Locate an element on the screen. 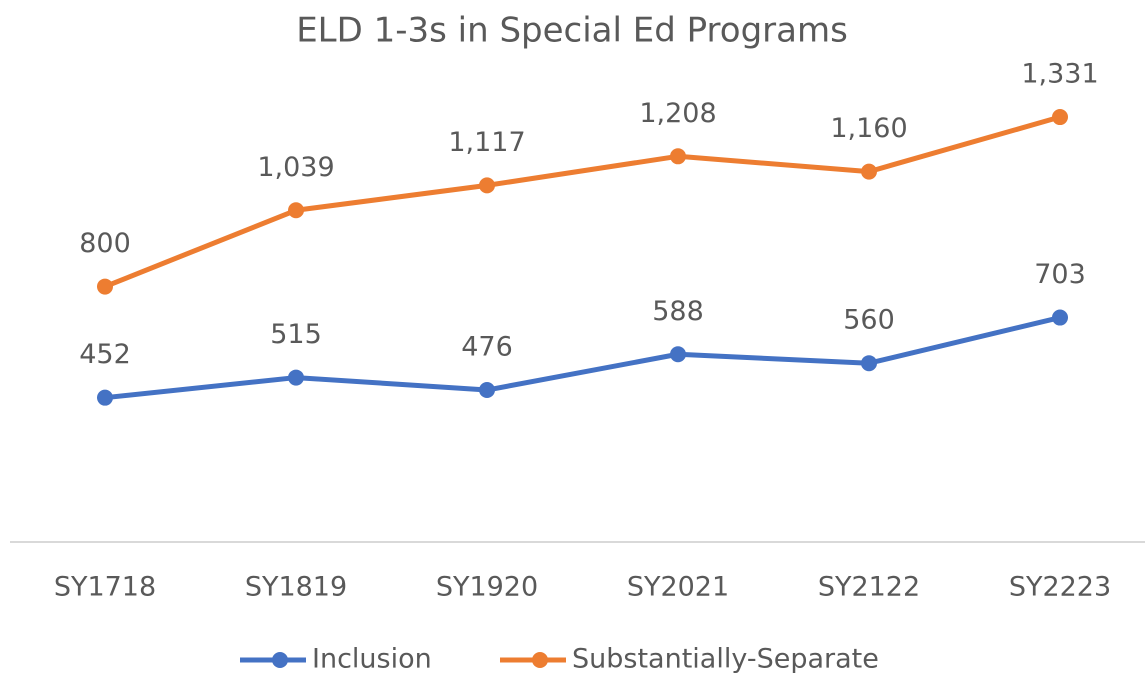  x-tick-label: SY1718 is located at coordinates (105, 587).